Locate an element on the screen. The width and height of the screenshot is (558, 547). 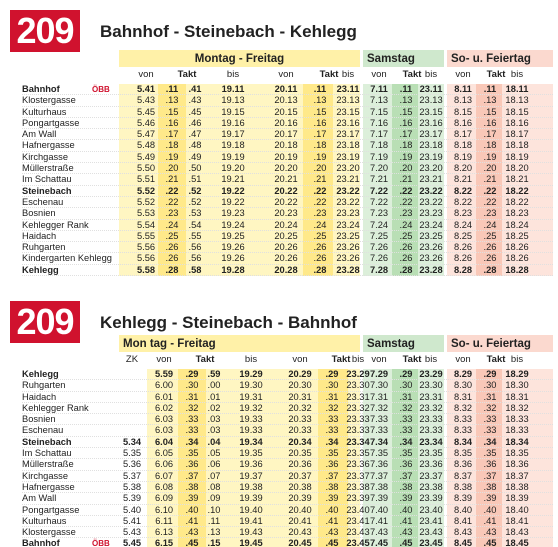
time-cell: 7.19 is located at coordinates (379, 156).